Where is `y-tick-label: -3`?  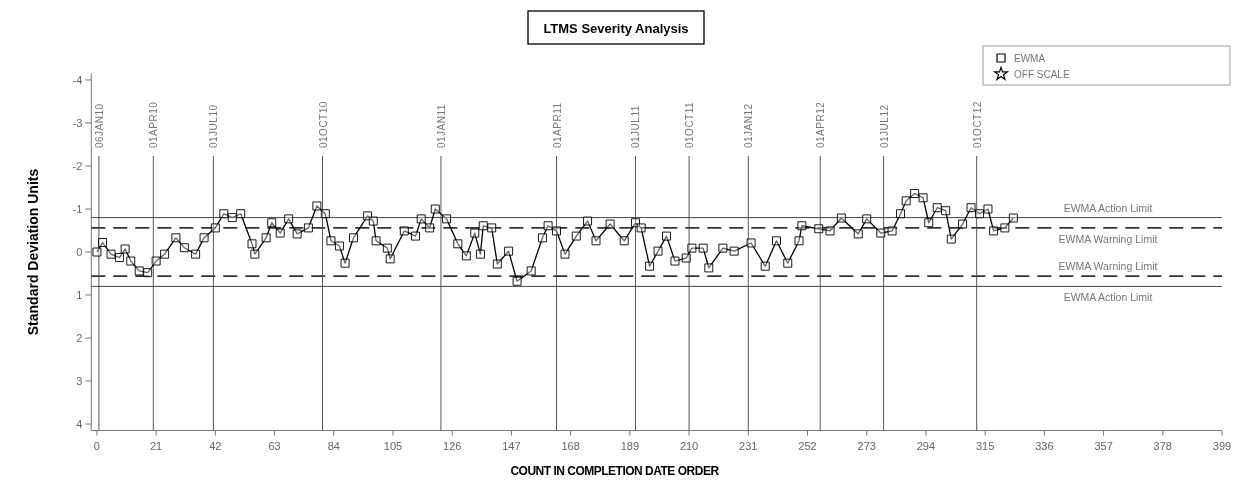
y-tick-label: -3 is located at coordinates (77, 122).